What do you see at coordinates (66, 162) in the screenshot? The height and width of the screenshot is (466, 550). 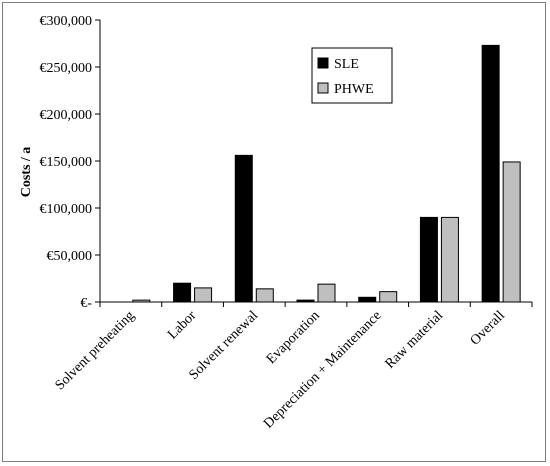 I see `y-tick-label: €150,000` at bounding box center [66, 162].